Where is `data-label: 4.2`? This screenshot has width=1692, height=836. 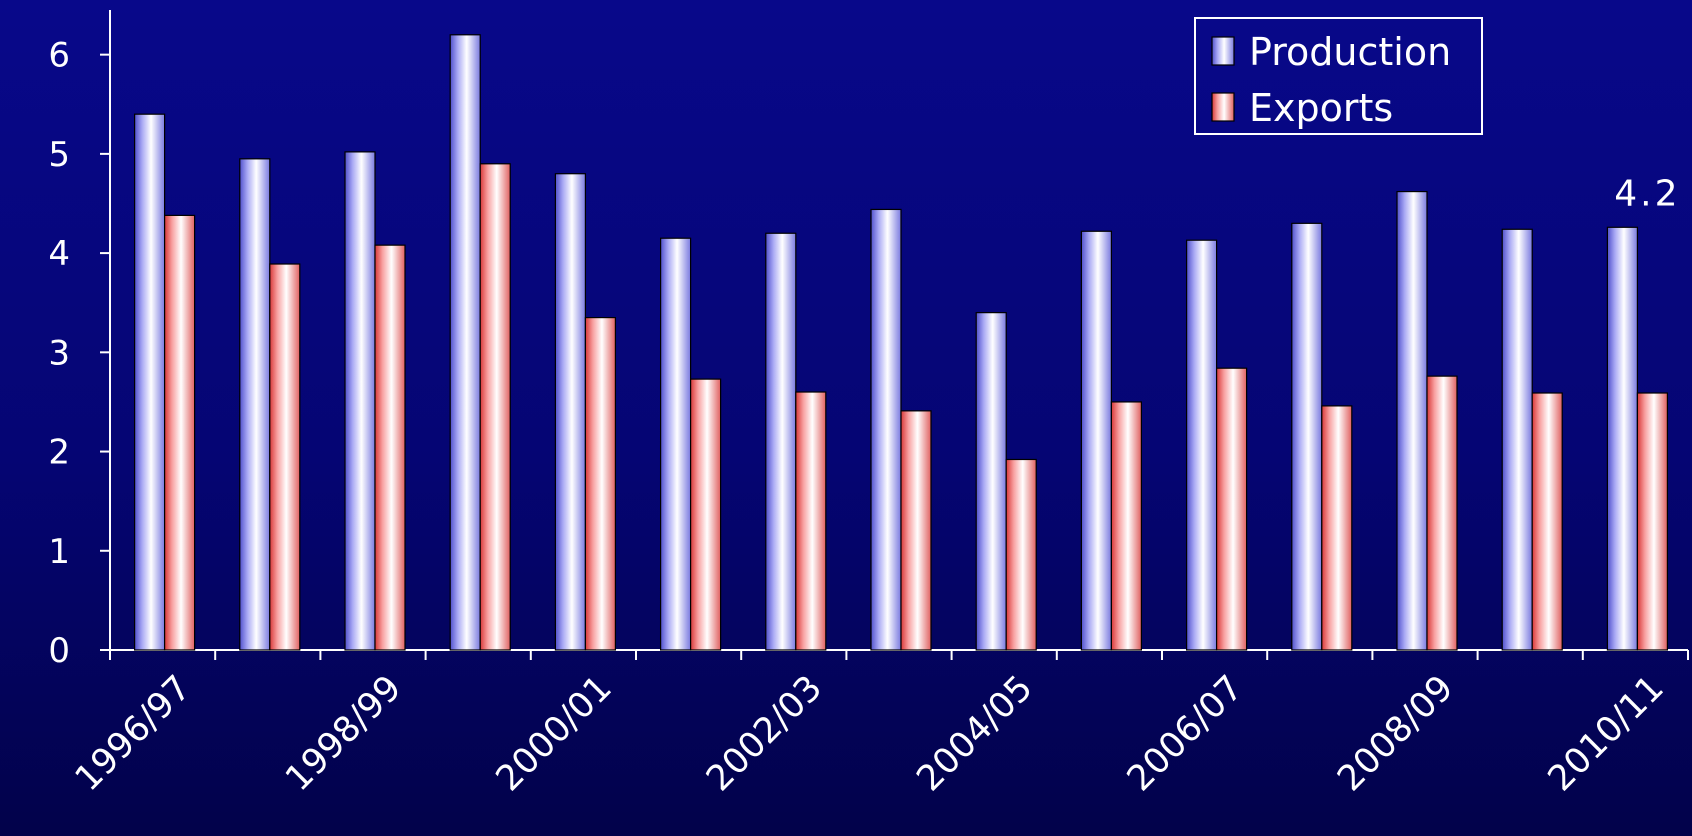 data-label: 4.2 is located at coordinates (1647, 193).